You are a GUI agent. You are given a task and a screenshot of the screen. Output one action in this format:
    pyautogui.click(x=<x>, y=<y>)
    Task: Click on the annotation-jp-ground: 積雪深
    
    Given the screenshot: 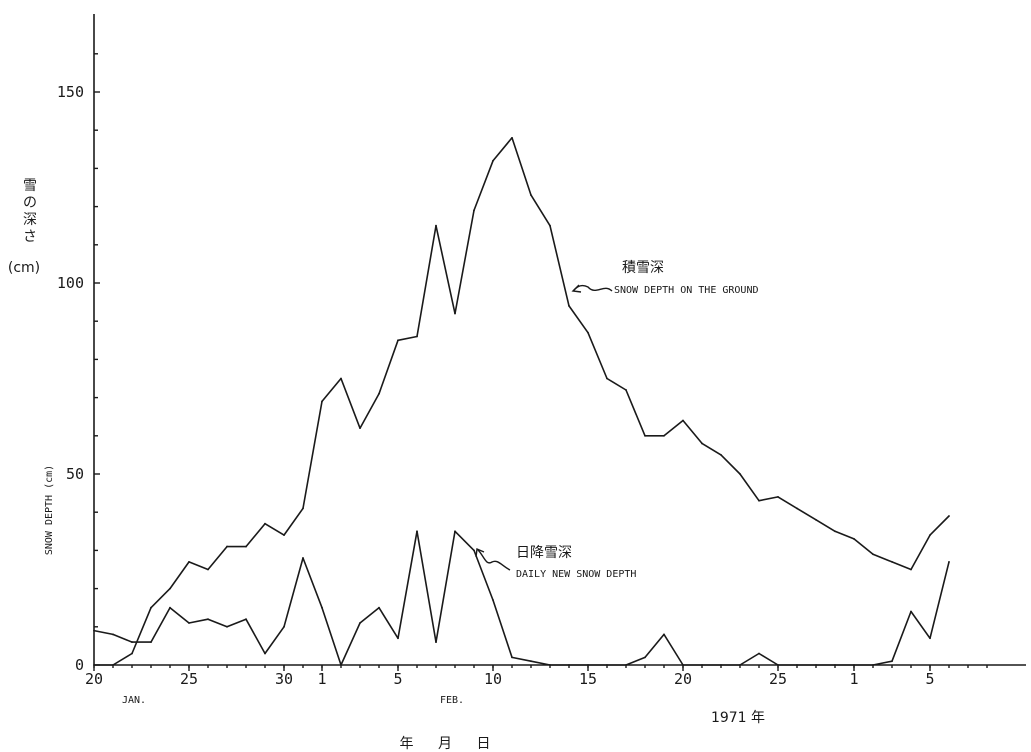 What is the action you would take?
    pyautogui.click(x=643, y=268)
    